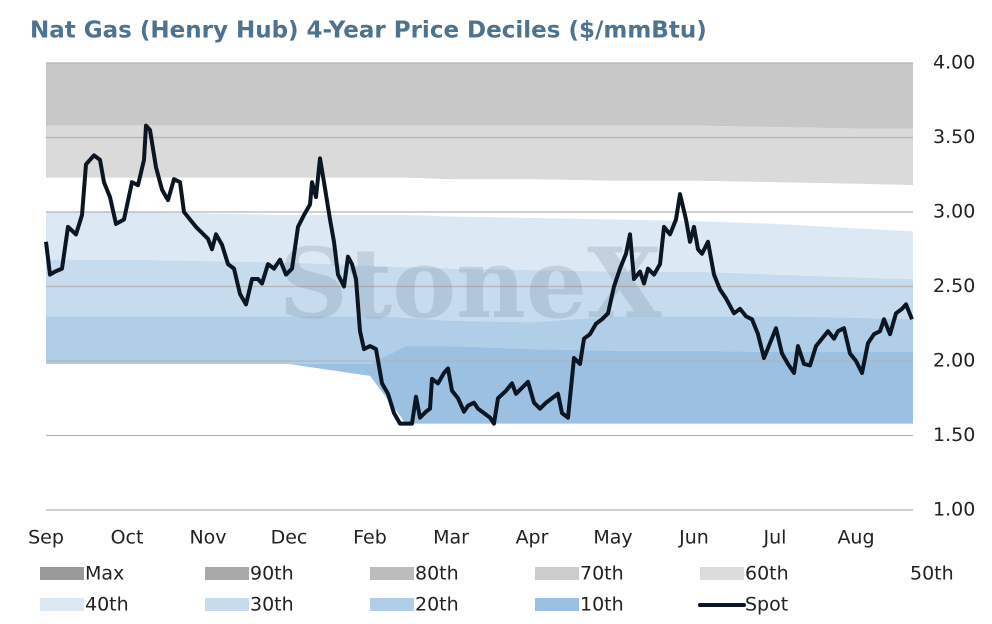  I want to click on legend-label: 30th, so click(272, 605).